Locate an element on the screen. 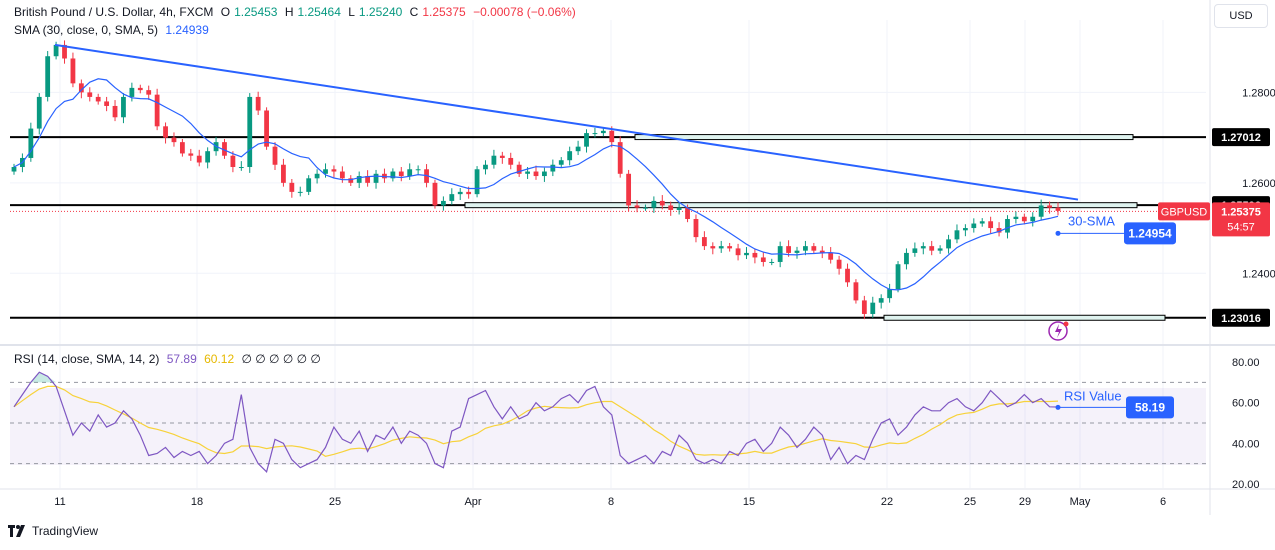  price-tick-label: 1.28000 is located at coordinates (1258, 93).